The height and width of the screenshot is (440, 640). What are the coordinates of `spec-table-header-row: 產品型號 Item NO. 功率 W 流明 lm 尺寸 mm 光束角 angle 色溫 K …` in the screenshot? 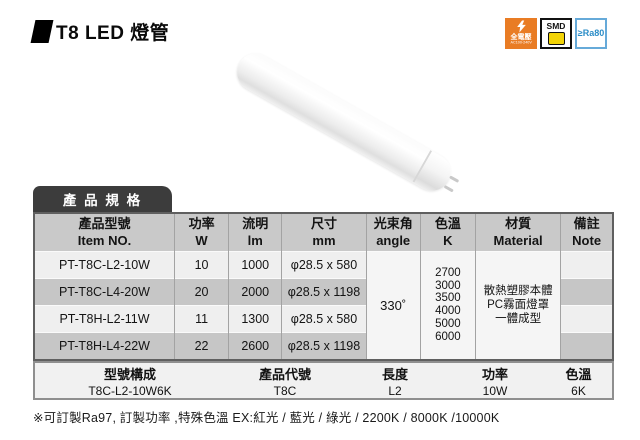 It's located at (323, 232).